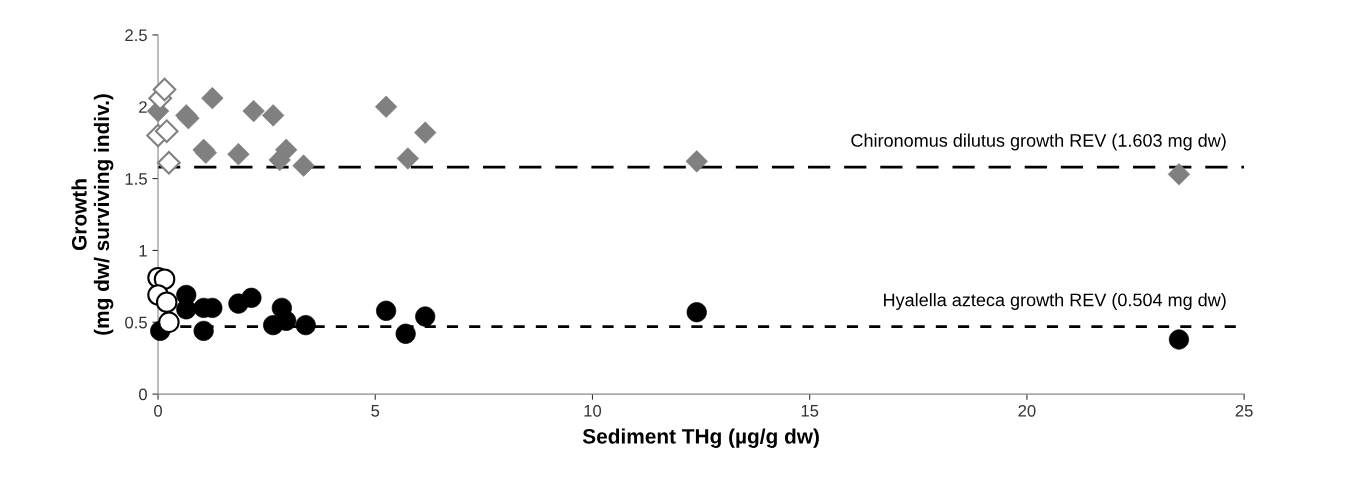 The image size is (1345, 492). Describe the element at coordinates (143, 394) in the screenshot. I see `y-tick-label: 0` at that location.